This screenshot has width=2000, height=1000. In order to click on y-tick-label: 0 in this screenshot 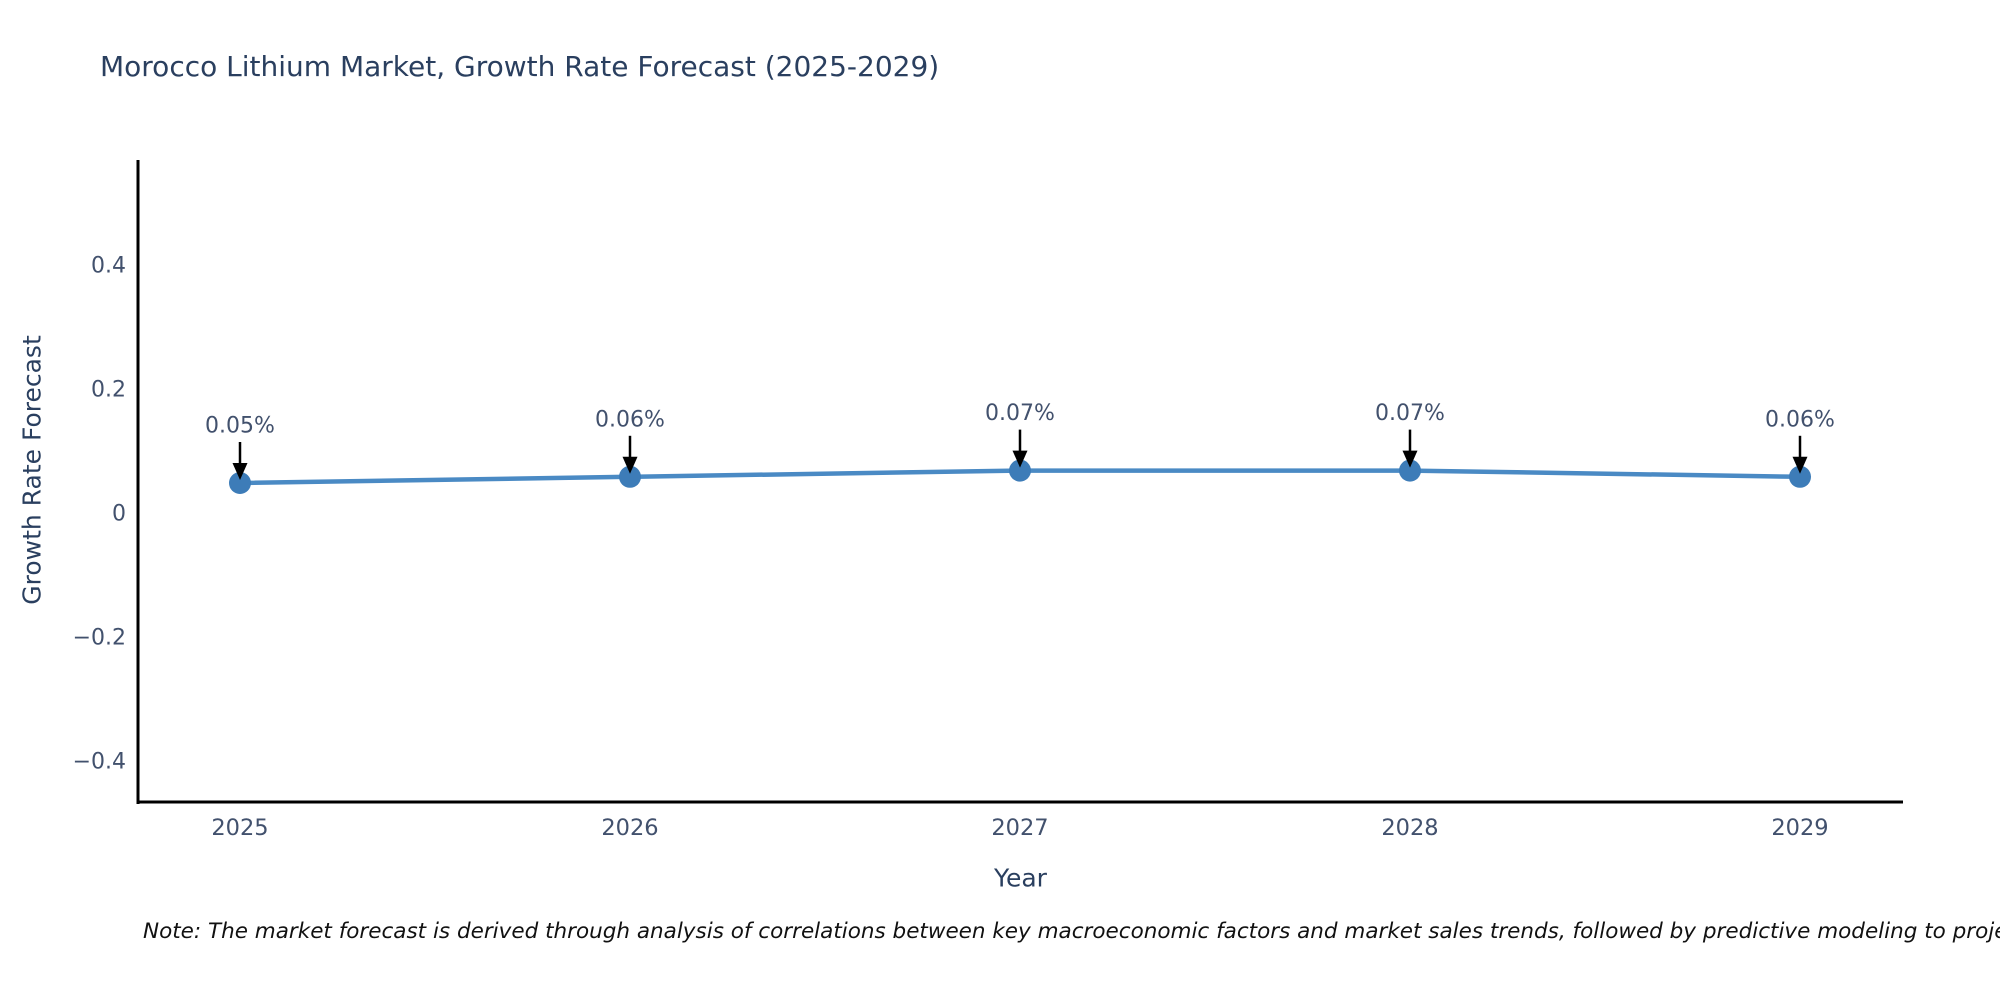, I will do `click(119, 514)`.